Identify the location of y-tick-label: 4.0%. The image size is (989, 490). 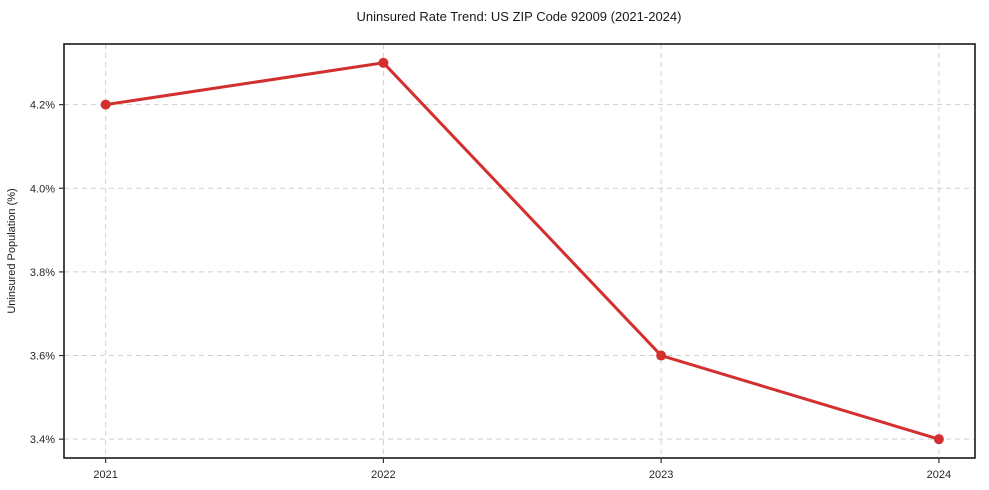
(42, 189).